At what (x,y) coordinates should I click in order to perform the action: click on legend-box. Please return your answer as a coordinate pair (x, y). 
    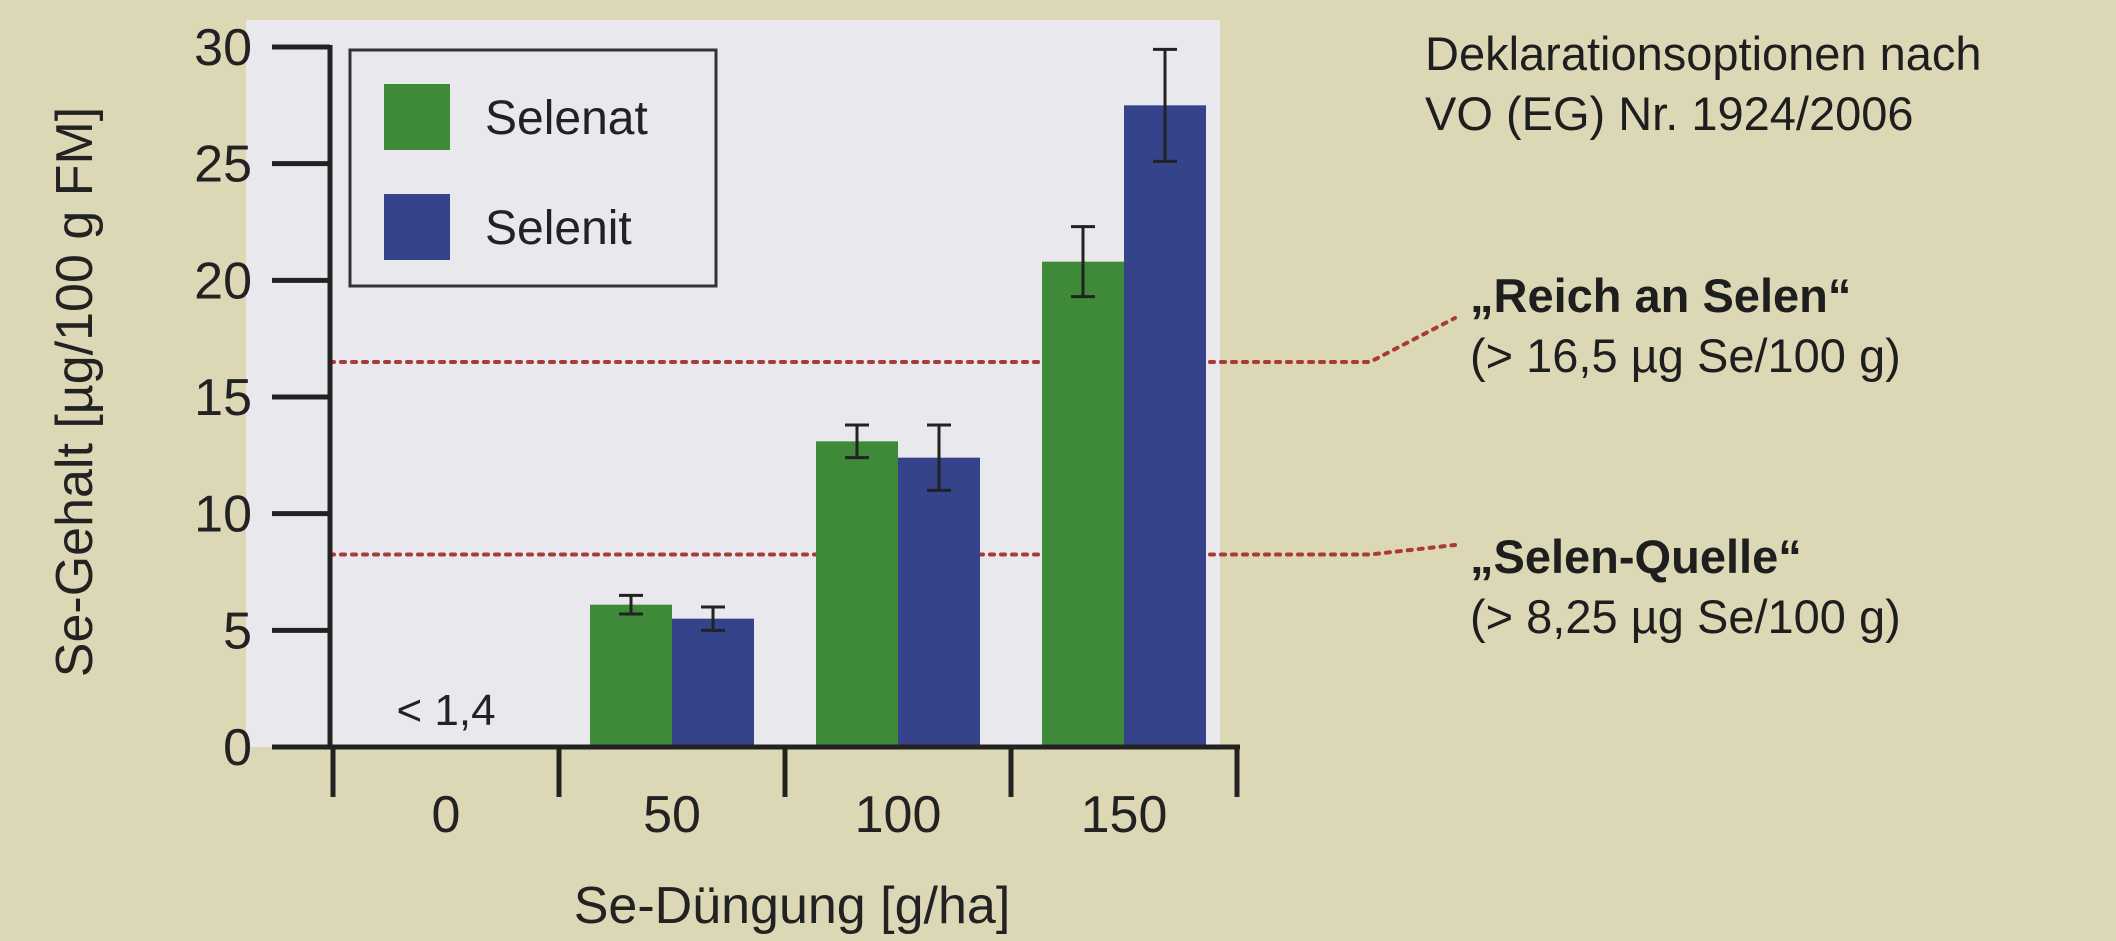
    Looking at the image, I should click on (533, 168).